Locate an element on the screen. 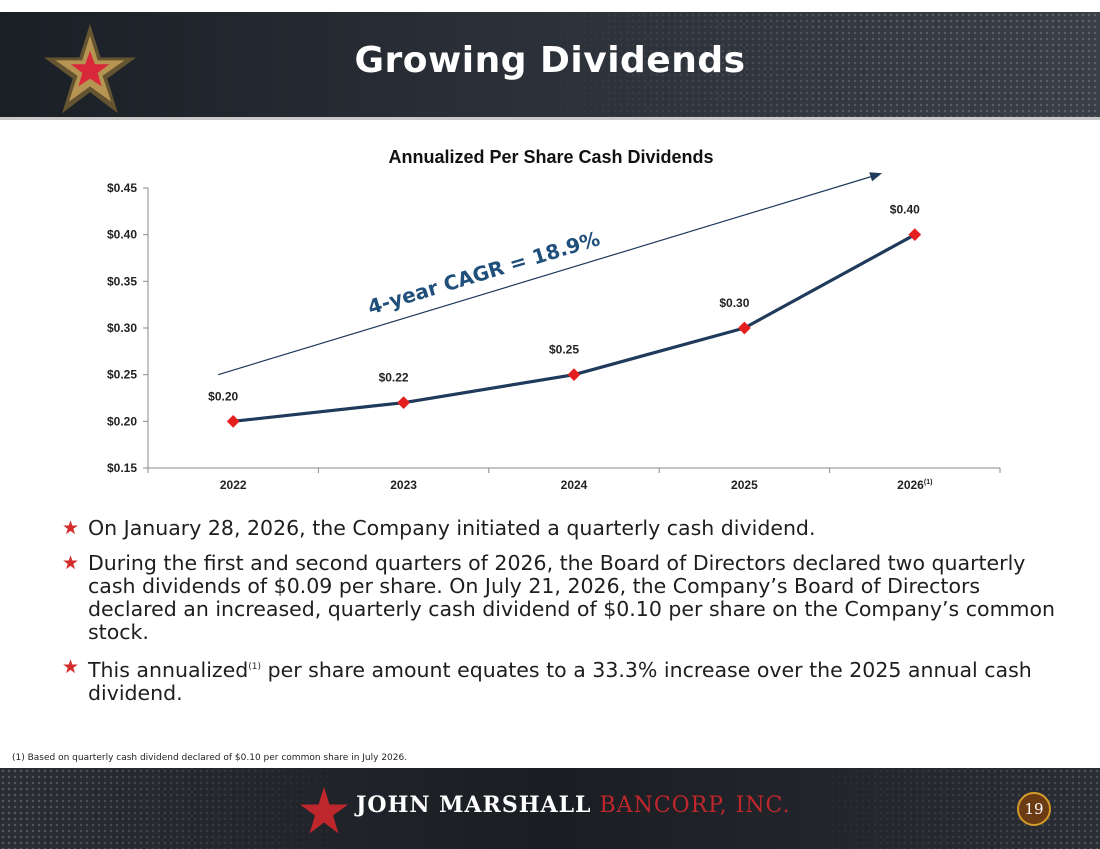  page-number: 19 is located at coordinates (1034, 809).